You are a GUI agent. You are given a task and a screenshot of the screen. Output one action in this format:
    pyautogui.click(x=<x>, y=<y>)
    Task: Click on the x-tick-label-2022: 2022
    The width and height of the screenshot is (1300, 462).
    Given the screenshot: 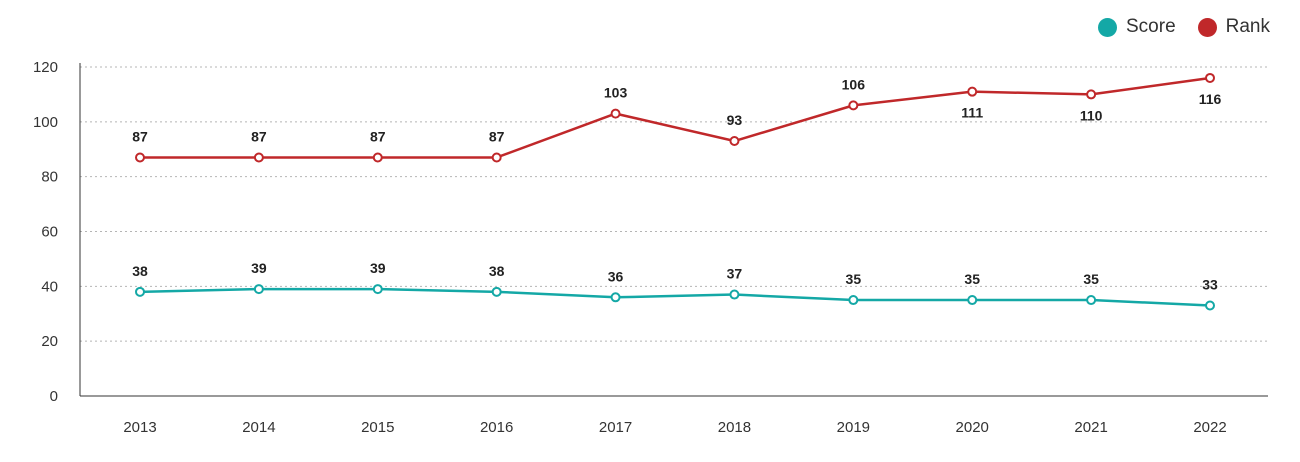 What is the action you would take?
    pyautogui.click(x=1209, y=427)
    